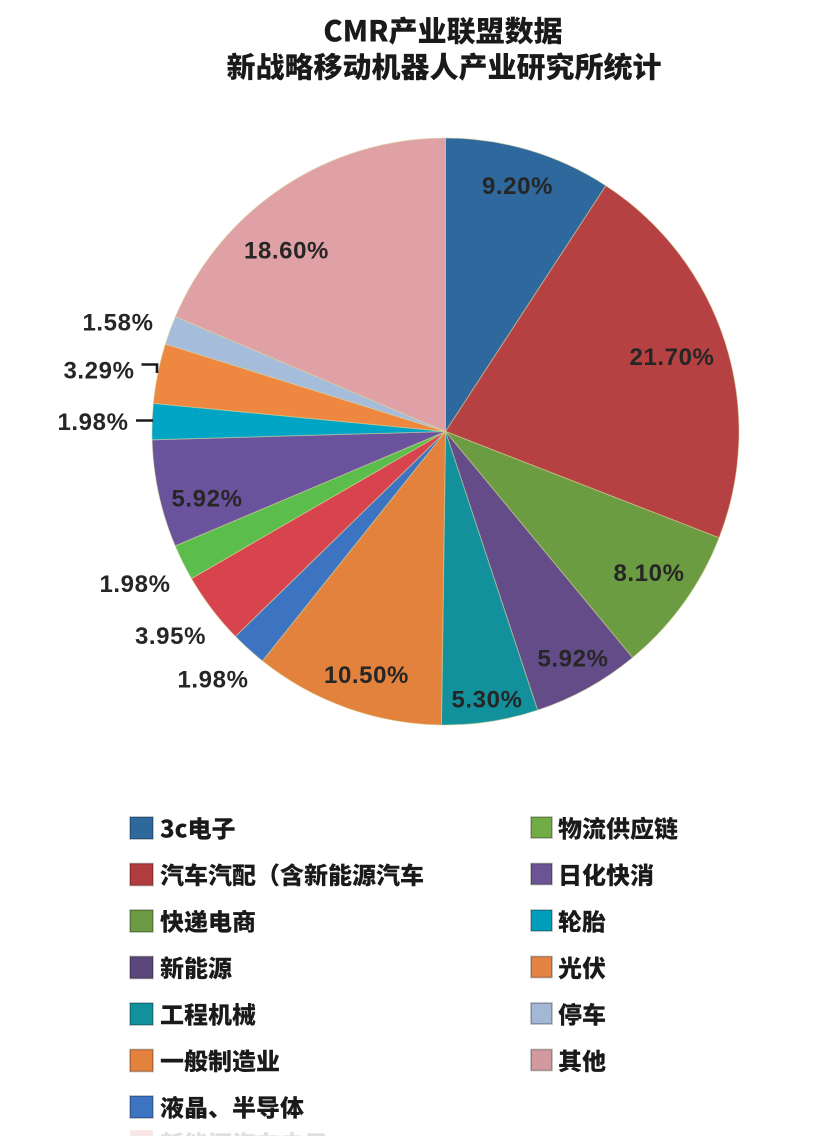 Image resolution: width=836 pixels, height=1136 pixels. What do you see at coordinates (170, 636) in the screenshot?
I see `svg-text: 3.95%` at bounding box center [170, 636].